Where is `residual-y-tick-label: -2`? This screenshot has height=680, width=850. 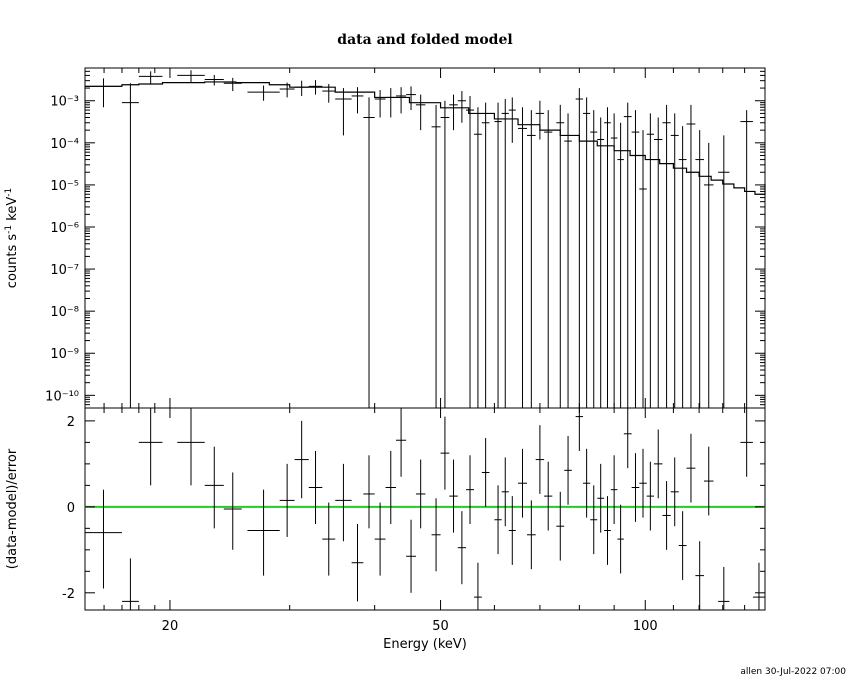 residual-y-tick-label: -2 is located at coordinates (68, 594).